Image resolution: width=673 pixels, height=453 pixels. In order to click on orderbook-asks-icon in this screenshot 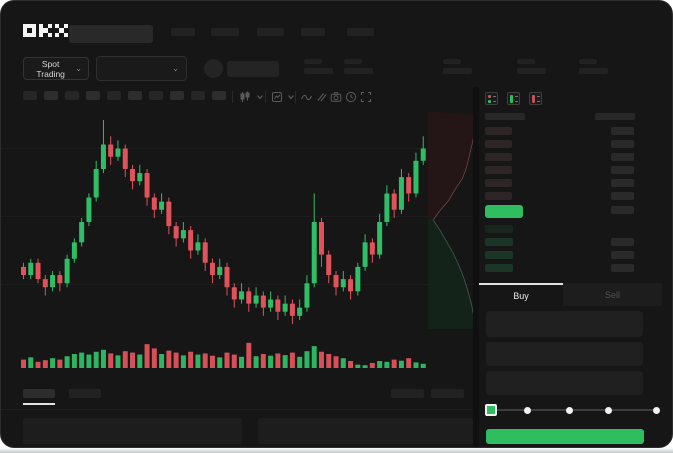, I will do `click(535, 98)`.